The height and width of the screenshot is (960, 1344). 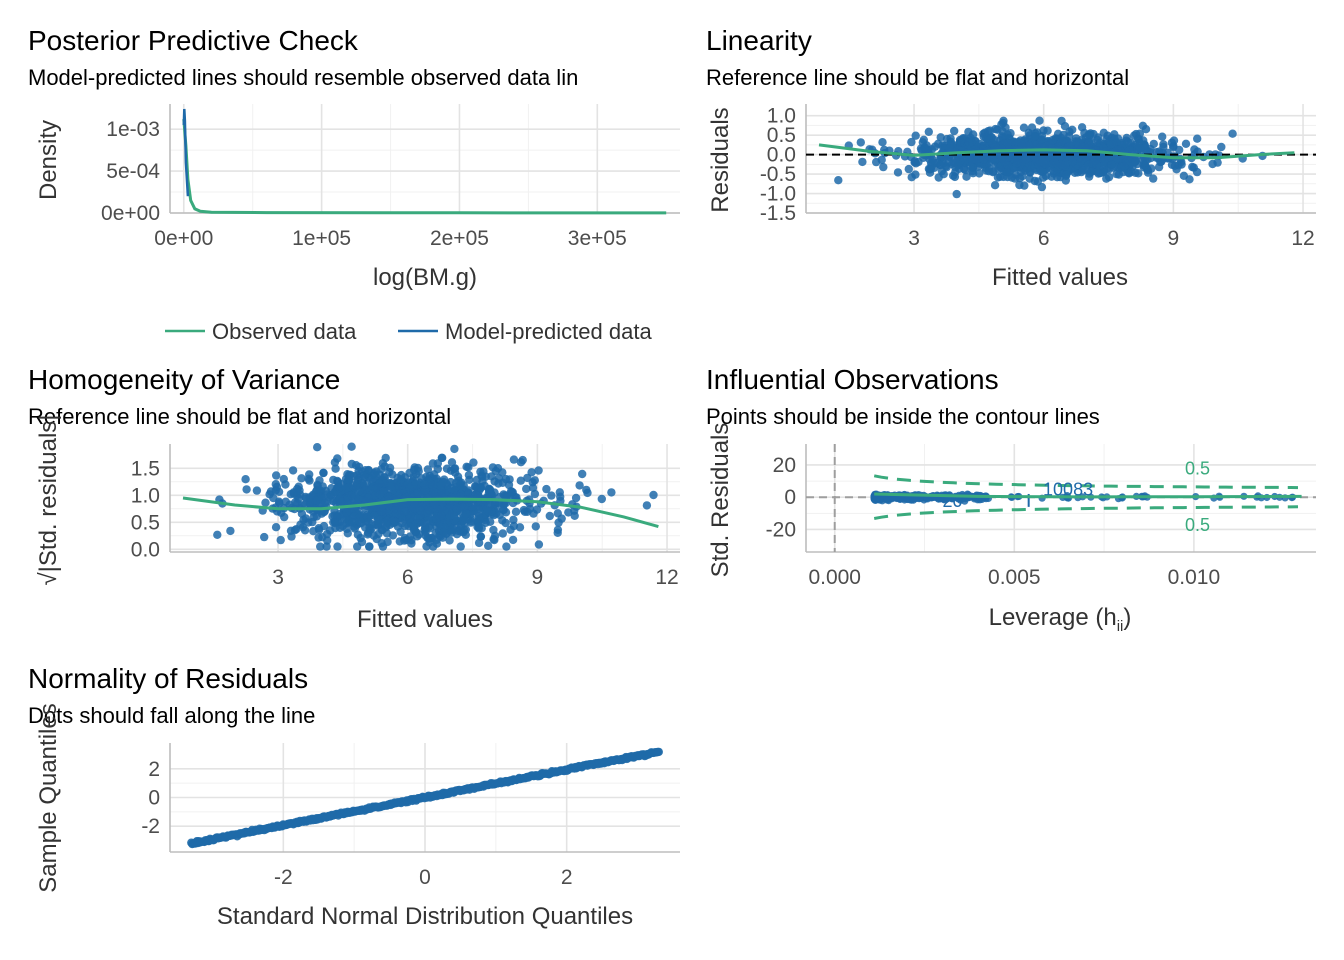 What do you see at coordinates (1194, 577) in the screenshot?
I see `x-tick-label: 0.010` at bounding box center [1194, 577].